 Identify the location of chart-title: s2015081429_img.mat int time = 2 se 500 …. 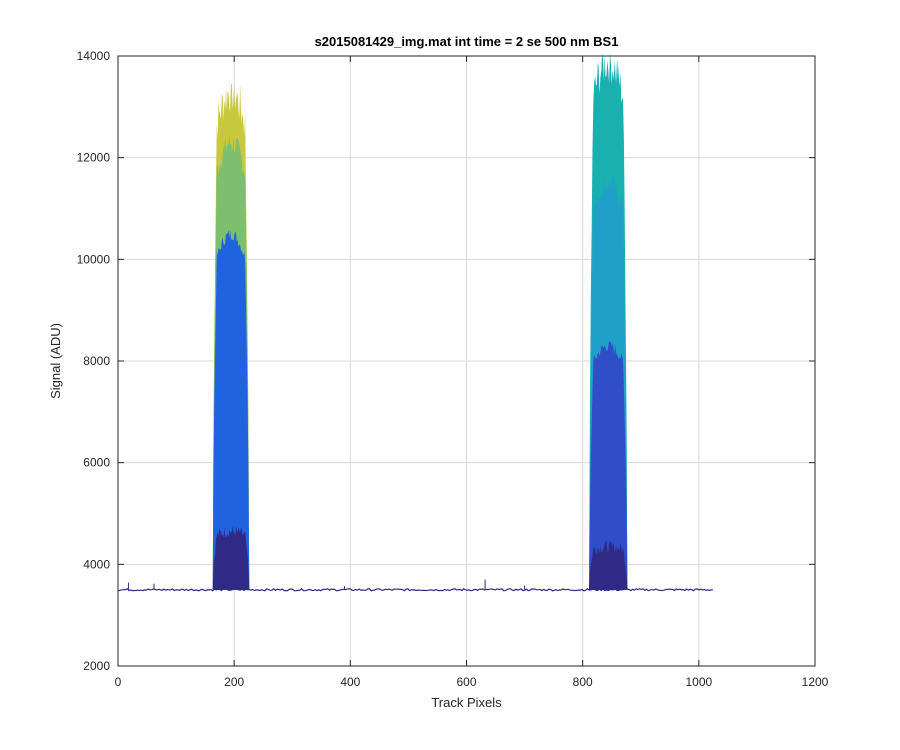
(467, 41).